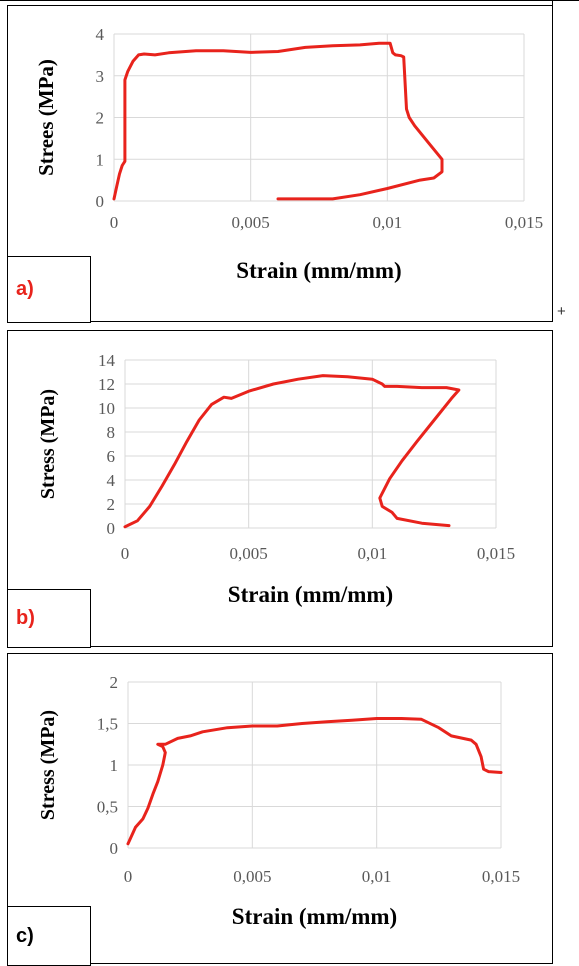  I want to click on y-tick-label: 12, so click(106, 384).